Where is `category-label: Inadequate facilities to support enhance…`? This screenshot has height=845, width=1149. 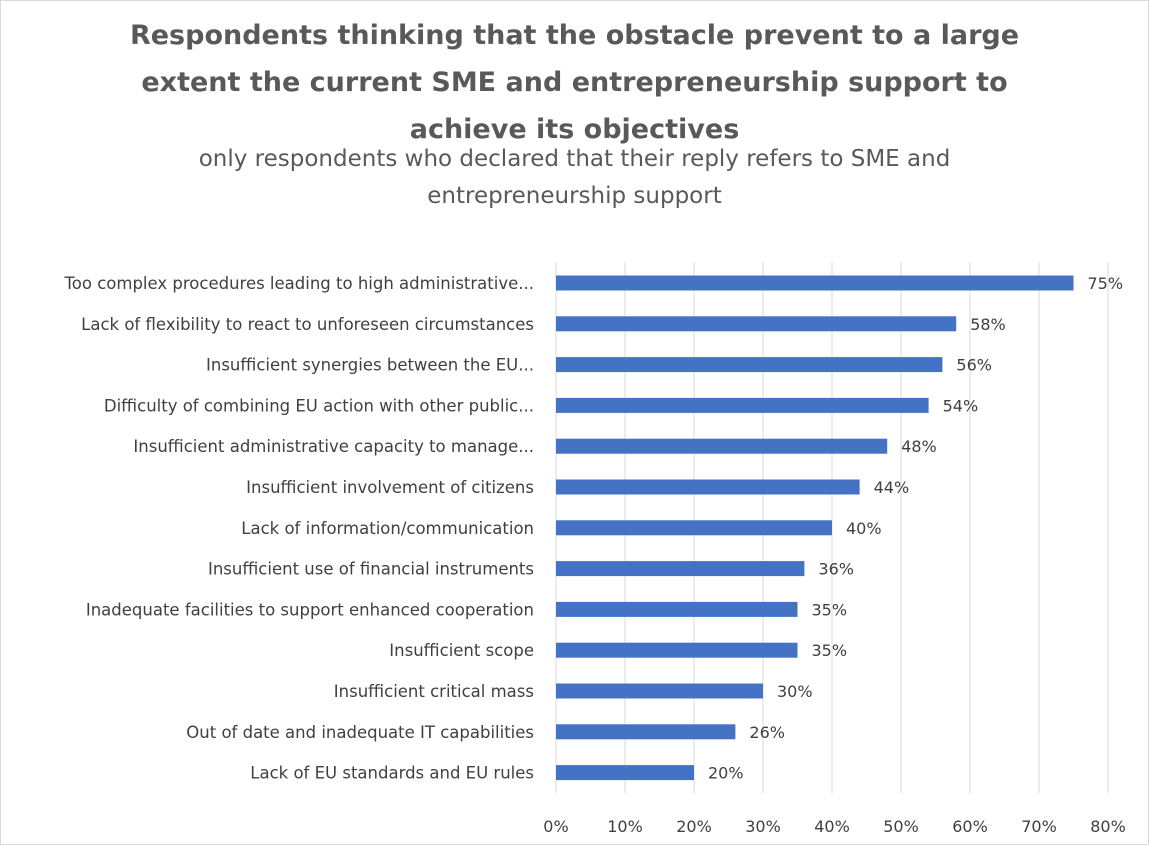
category-label: Inadequate facilities to support enhance… is located at coordinates (310, 609).